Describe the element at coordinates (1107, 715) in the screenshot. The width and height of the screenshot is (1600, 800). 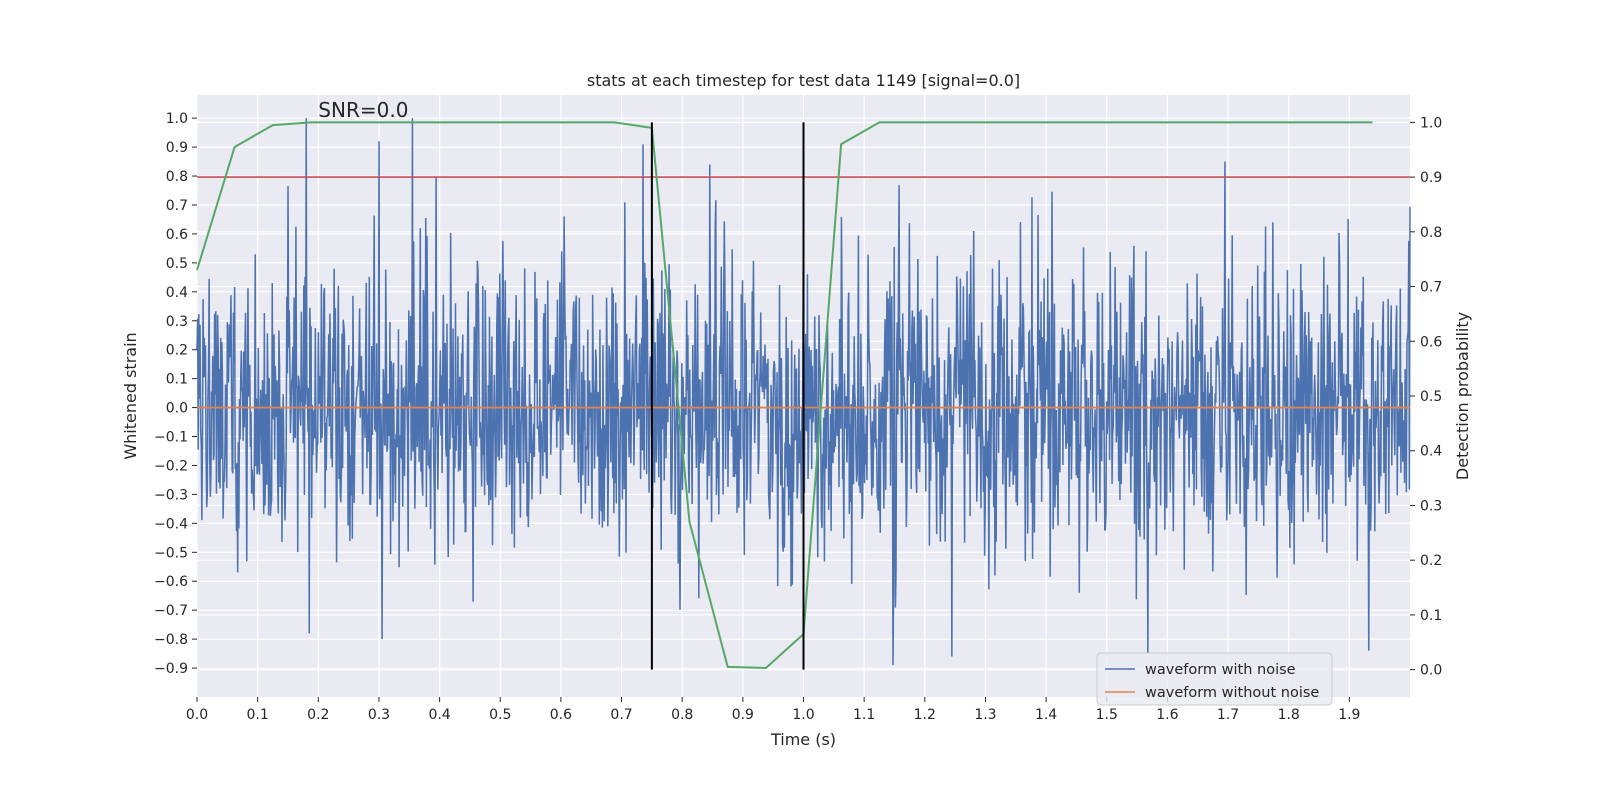
I see `x-tick-label: 1.5` at that location.